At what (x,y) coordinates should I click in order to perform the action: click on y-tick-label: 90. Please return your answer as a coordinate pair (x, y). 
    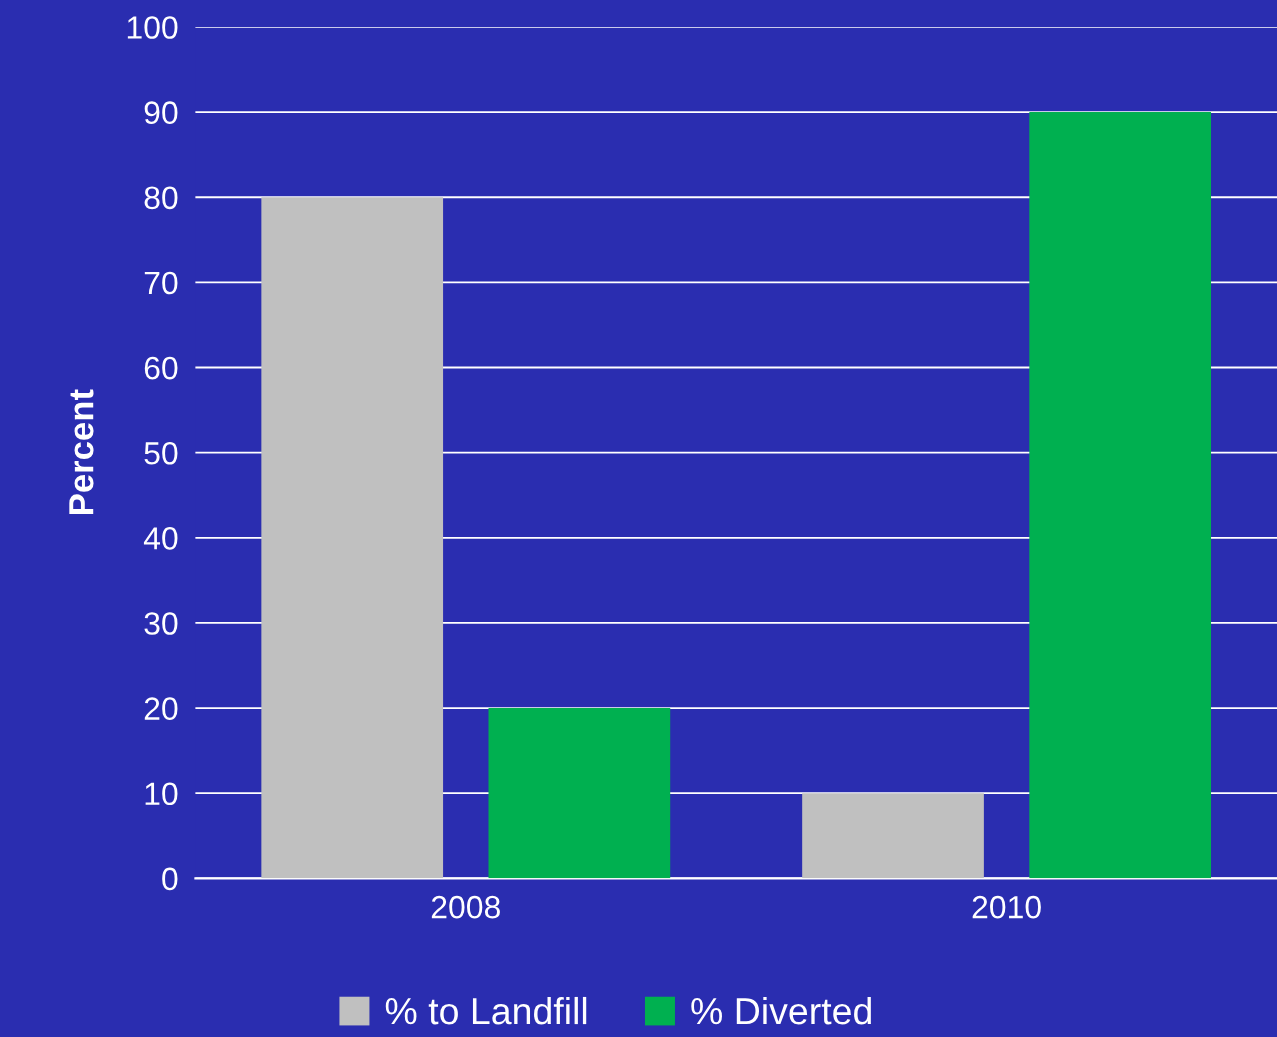
    Looking at the image, I should click on (161, 112).